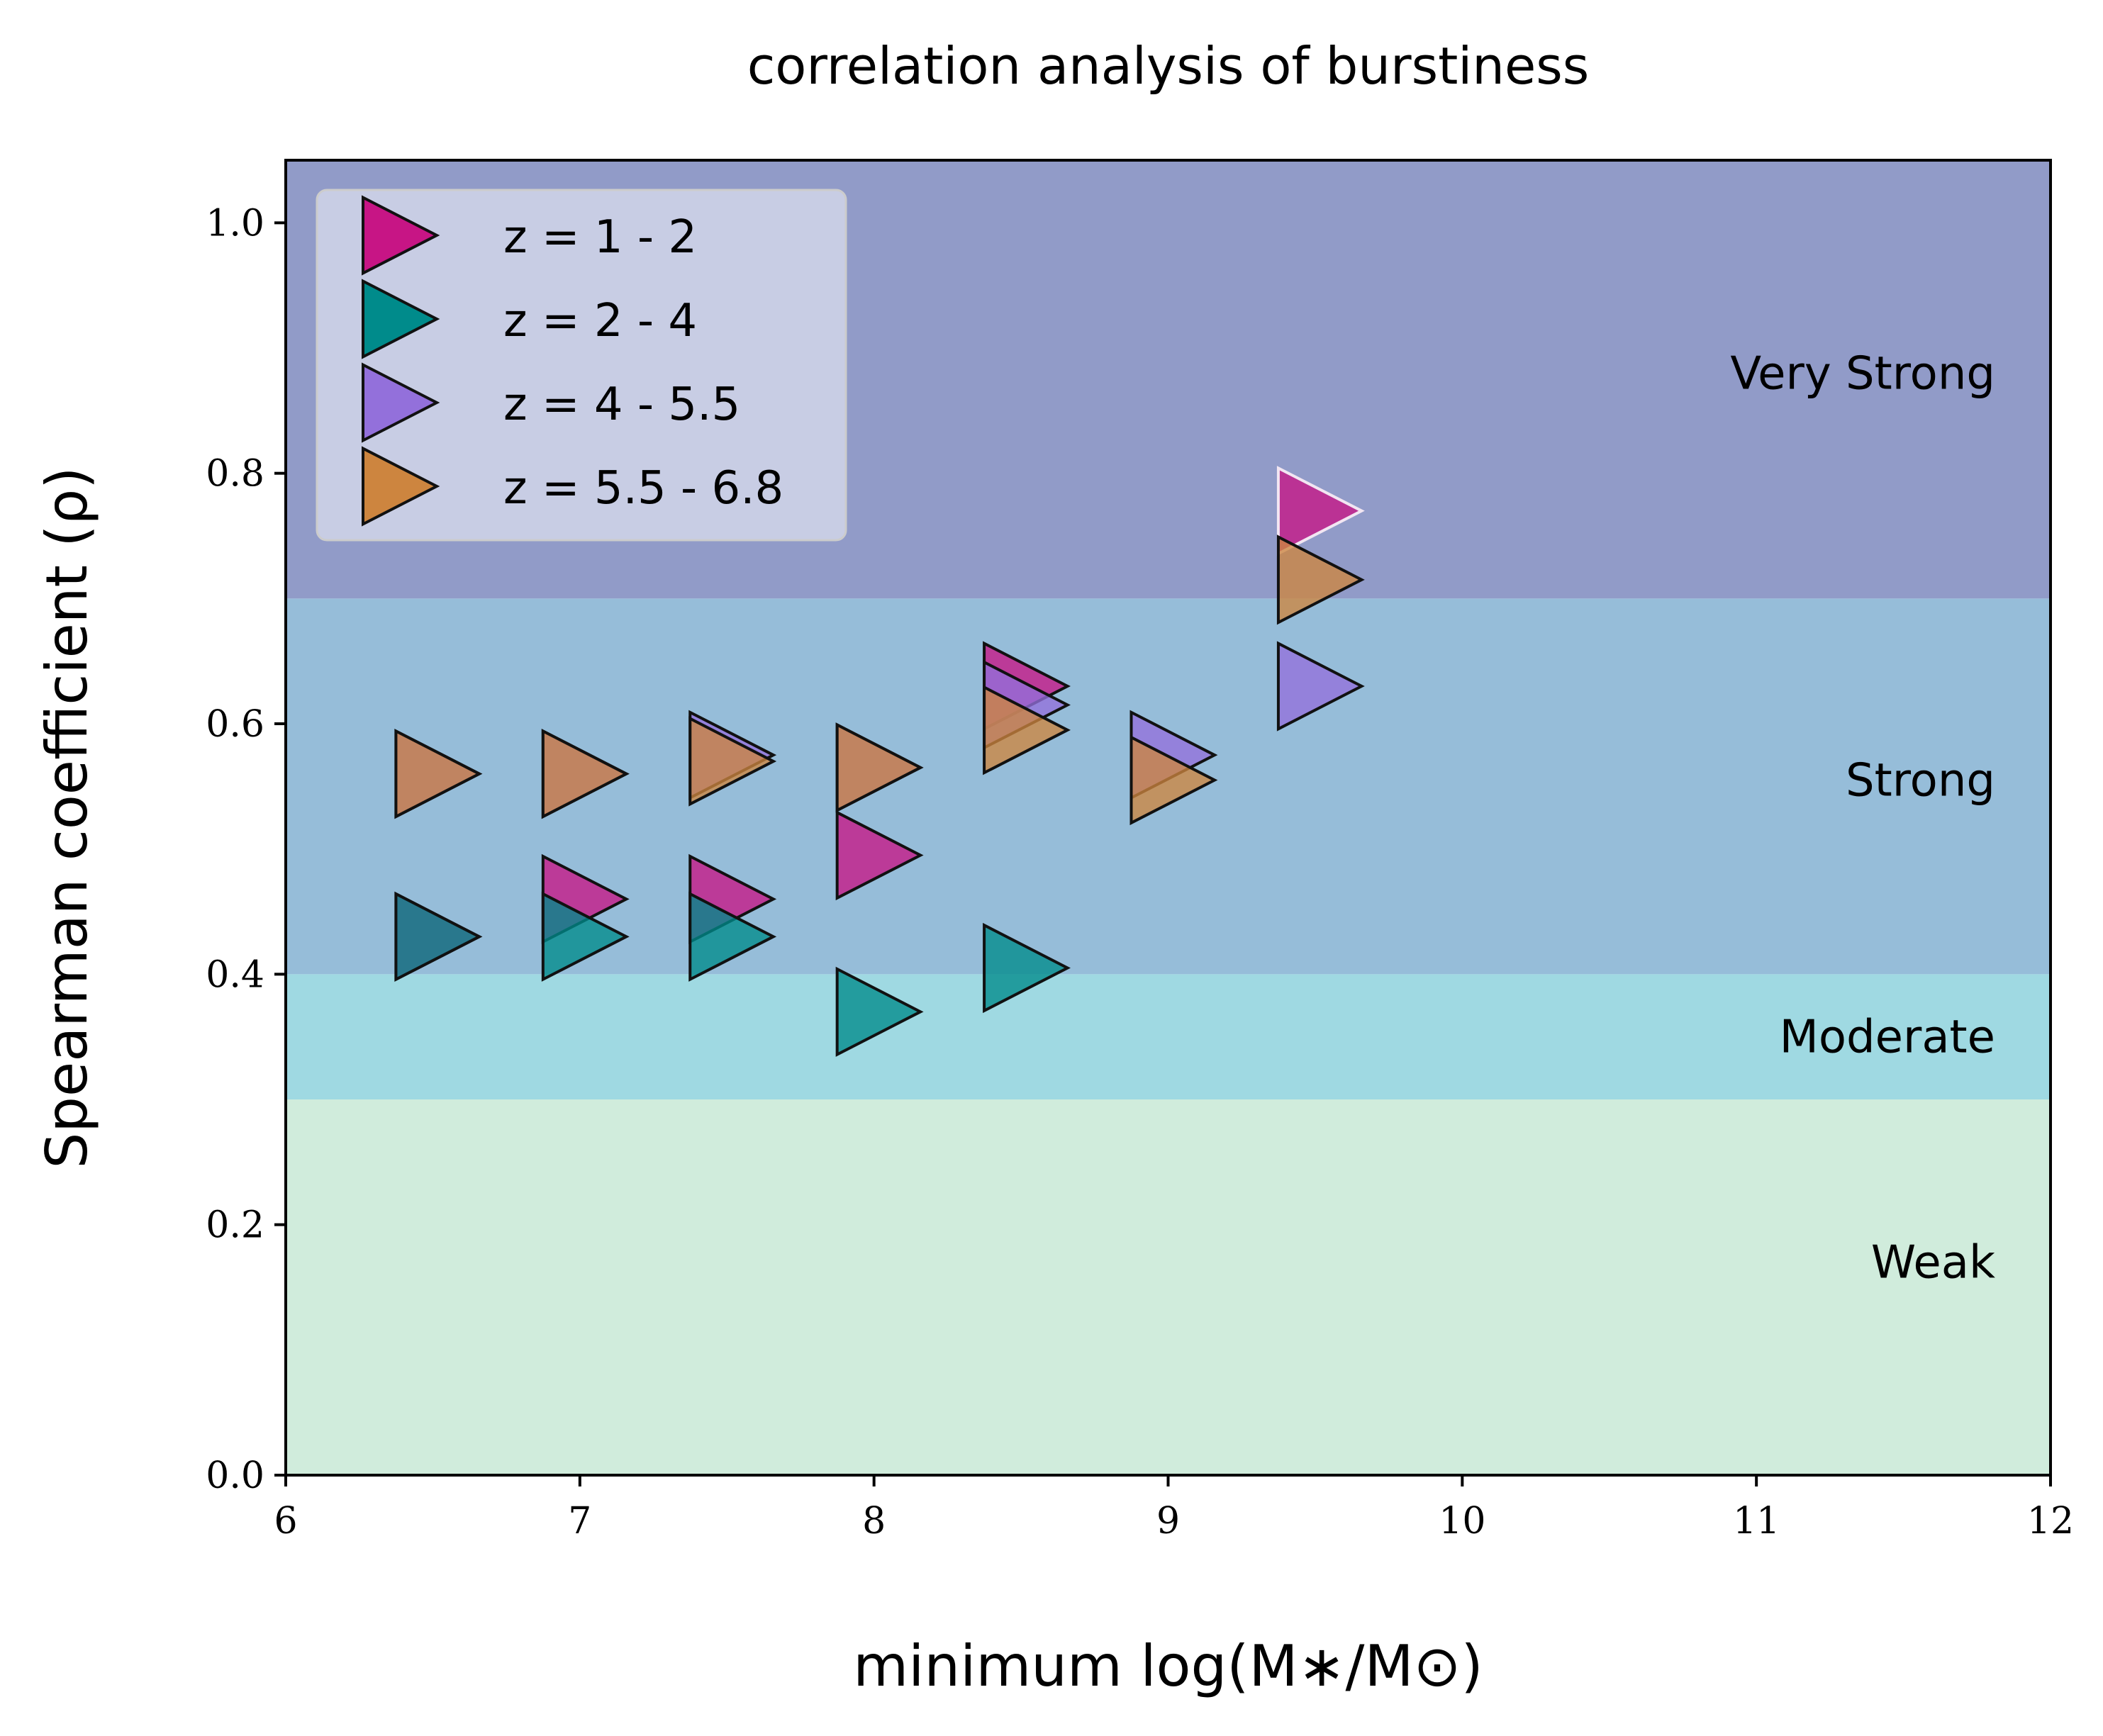  Describe the element at coordinates (1933, 1263) in the screenshot. I see `band-label: Weak` at that location.